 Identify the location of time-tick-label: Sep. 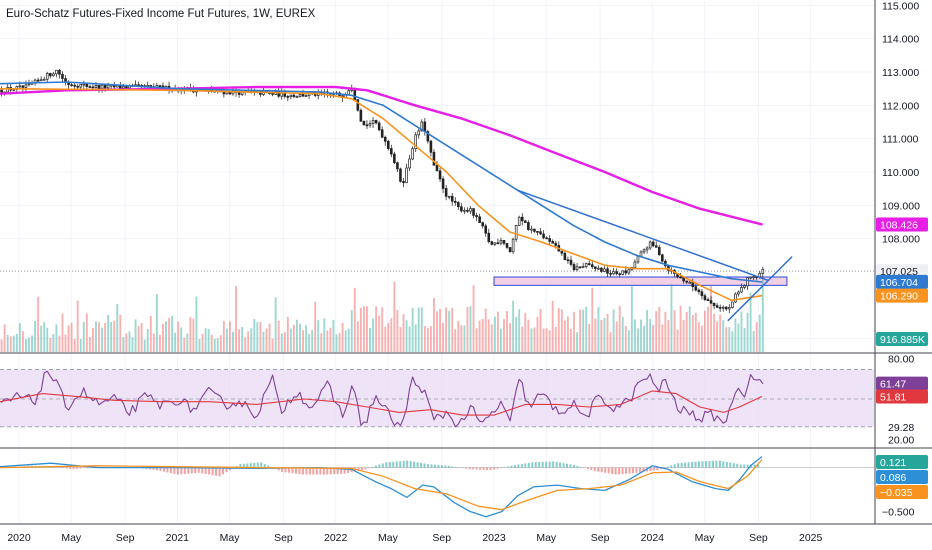
(125, 538).